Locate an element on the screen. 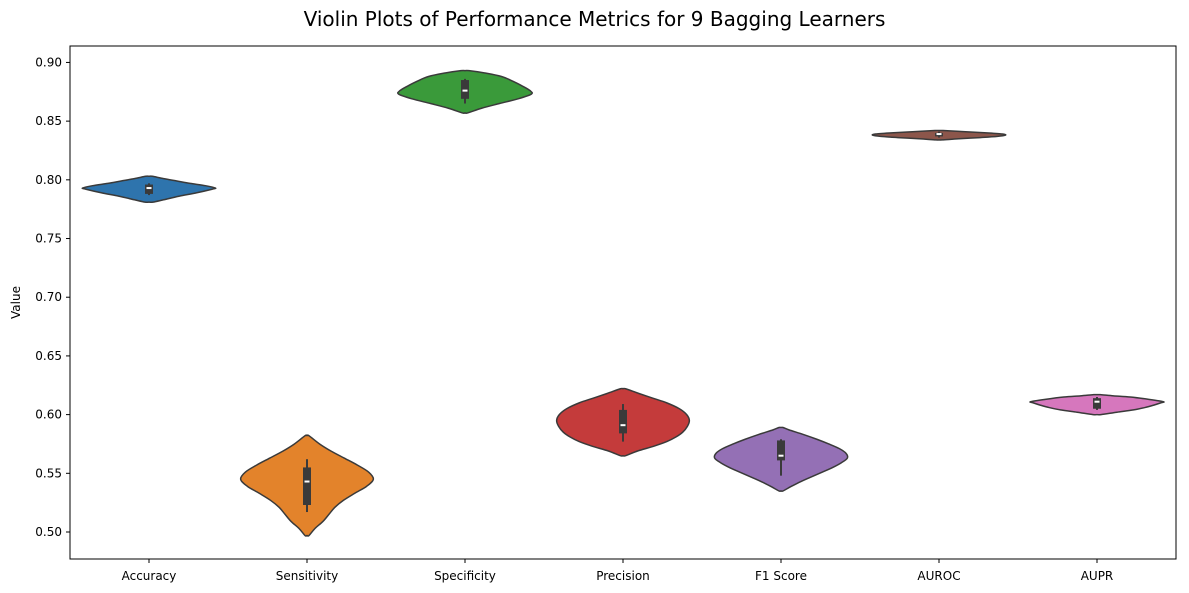 The image size is (1189, 593). x-tick-label: AUROC is located at coordinates (938, 576).